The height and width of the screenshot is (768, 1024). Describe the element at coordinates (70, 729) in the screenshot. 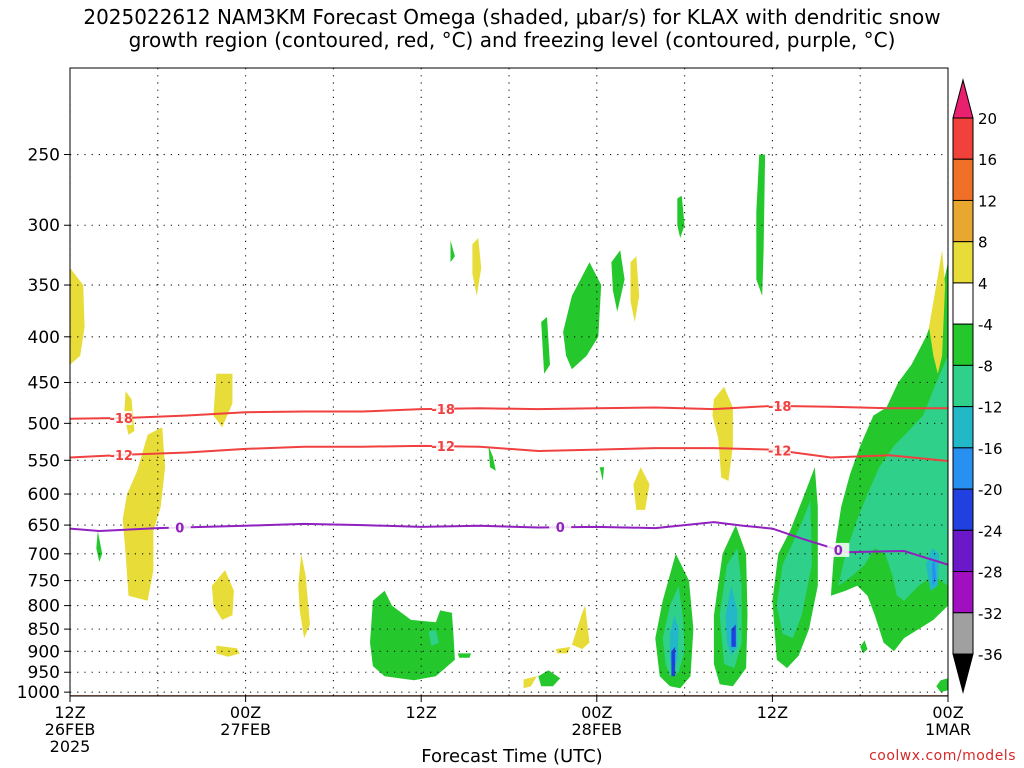

I see `x-tick-label: 26FEB` at that location.